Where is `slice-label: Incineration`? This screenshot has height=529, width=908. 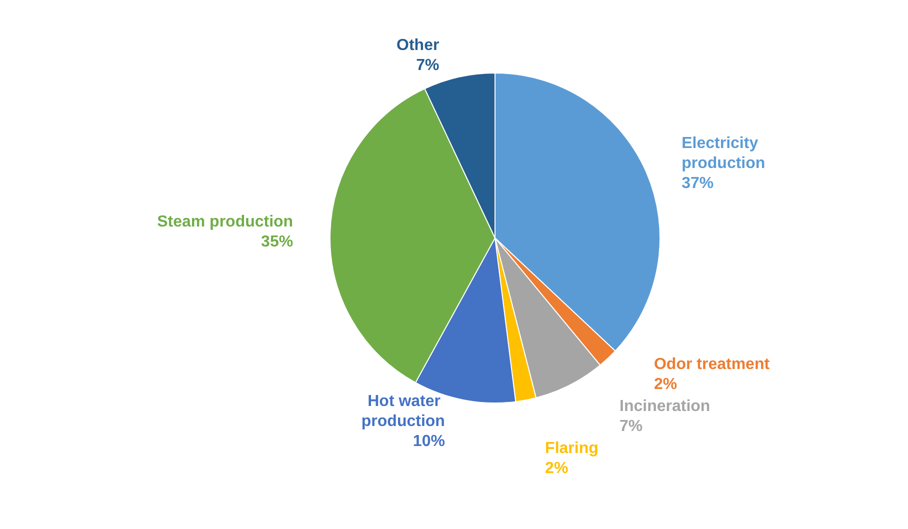 slice-label: Incineration is located at coordinates (665, 406).